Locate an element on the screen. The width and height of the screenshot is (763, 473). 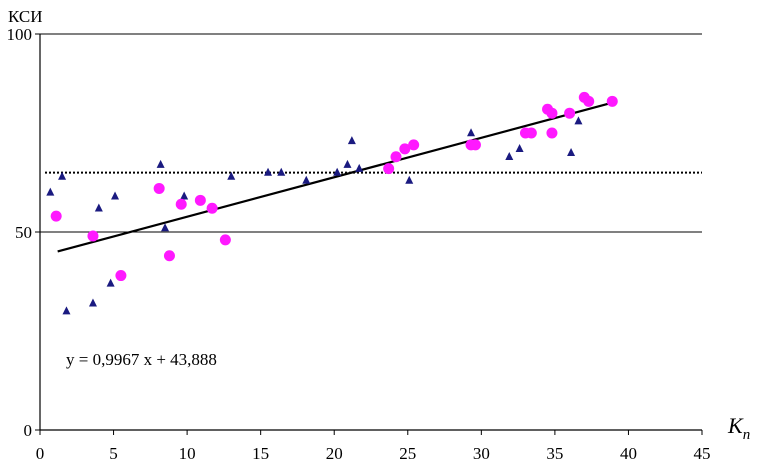
x-axis-title-subscript: n is located at coordinates (747, 435).